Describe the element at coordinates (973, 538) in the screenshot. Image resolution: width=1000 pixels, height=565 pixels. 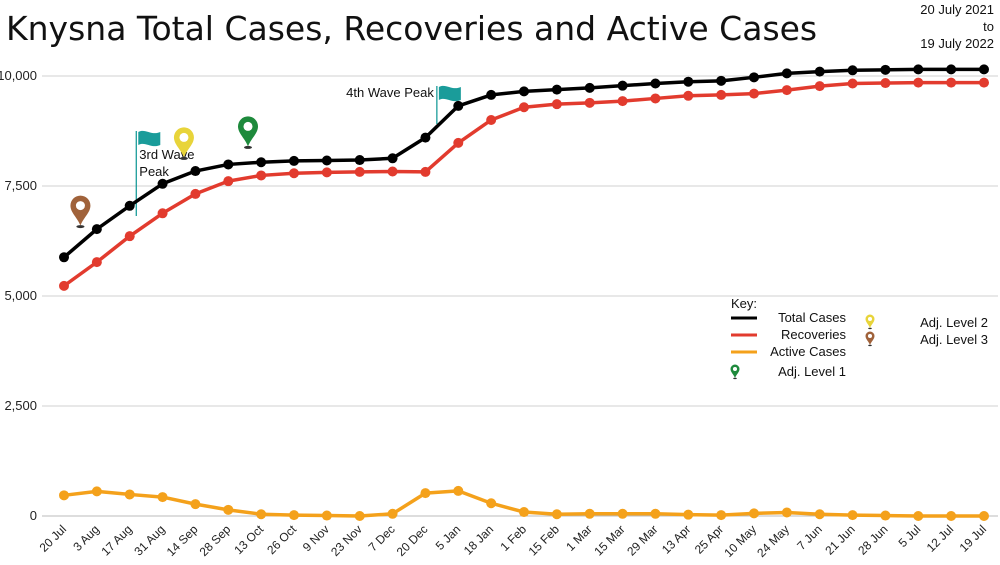
I see `x-tick-label: 19 Jul` at that location.